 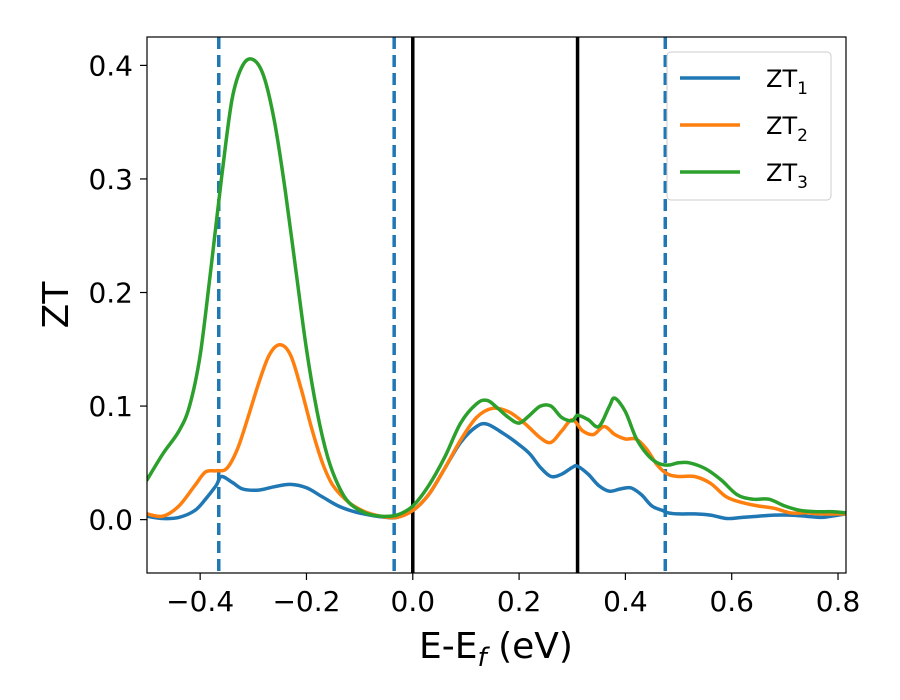 I want to click on x-tick-label: 0.6, so click(x=731, y=601).